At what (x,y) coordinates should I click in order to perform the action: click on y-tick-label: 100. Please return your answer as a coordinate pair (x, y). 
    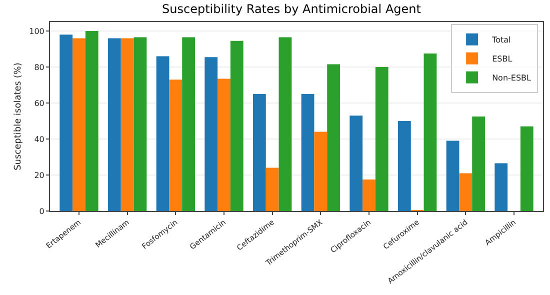
    Looking at the image, I should click on (36, 31).